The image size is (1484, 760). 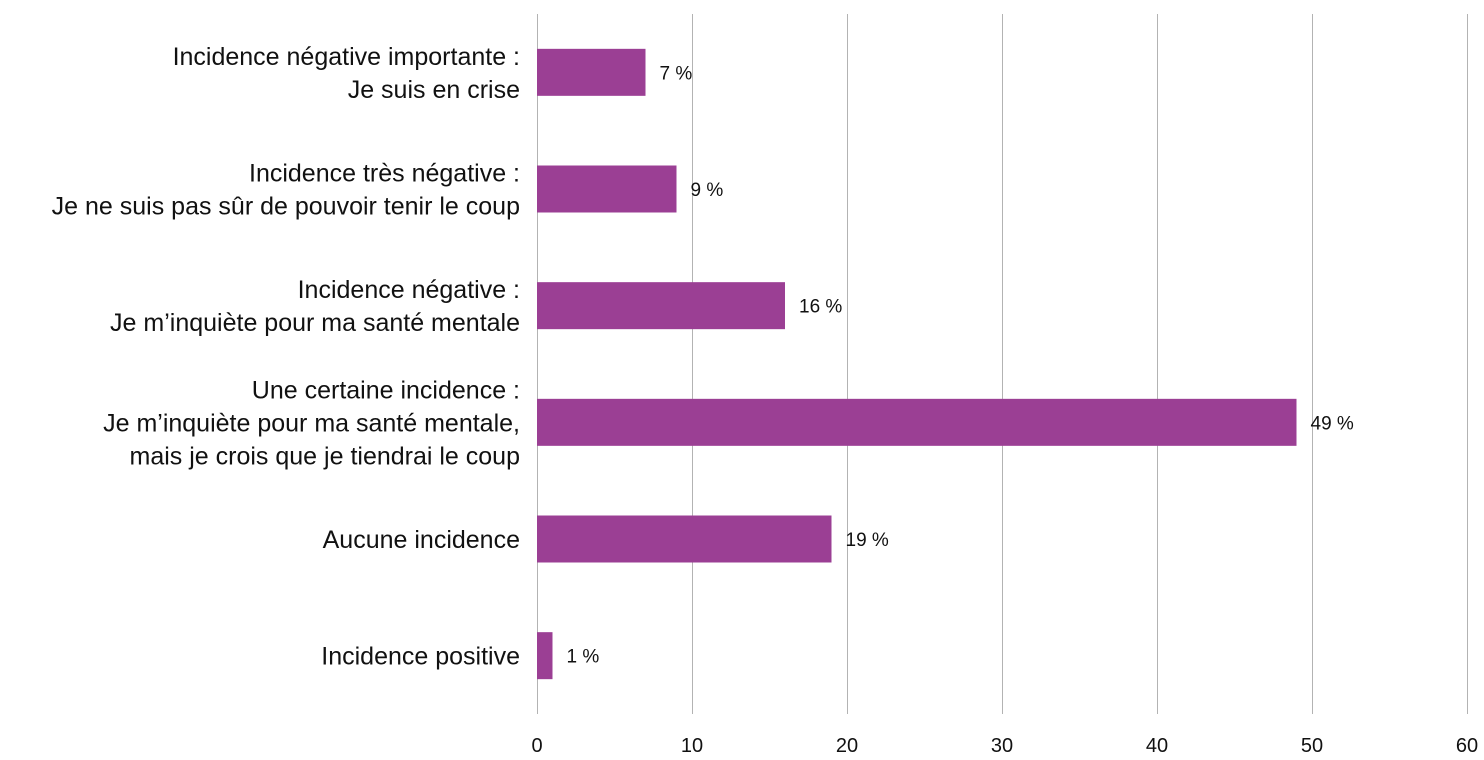 What do you see at coordinates (707, 190) in the screenshot?
I see `data-label: 9 %` at bounding box center [707, 190].